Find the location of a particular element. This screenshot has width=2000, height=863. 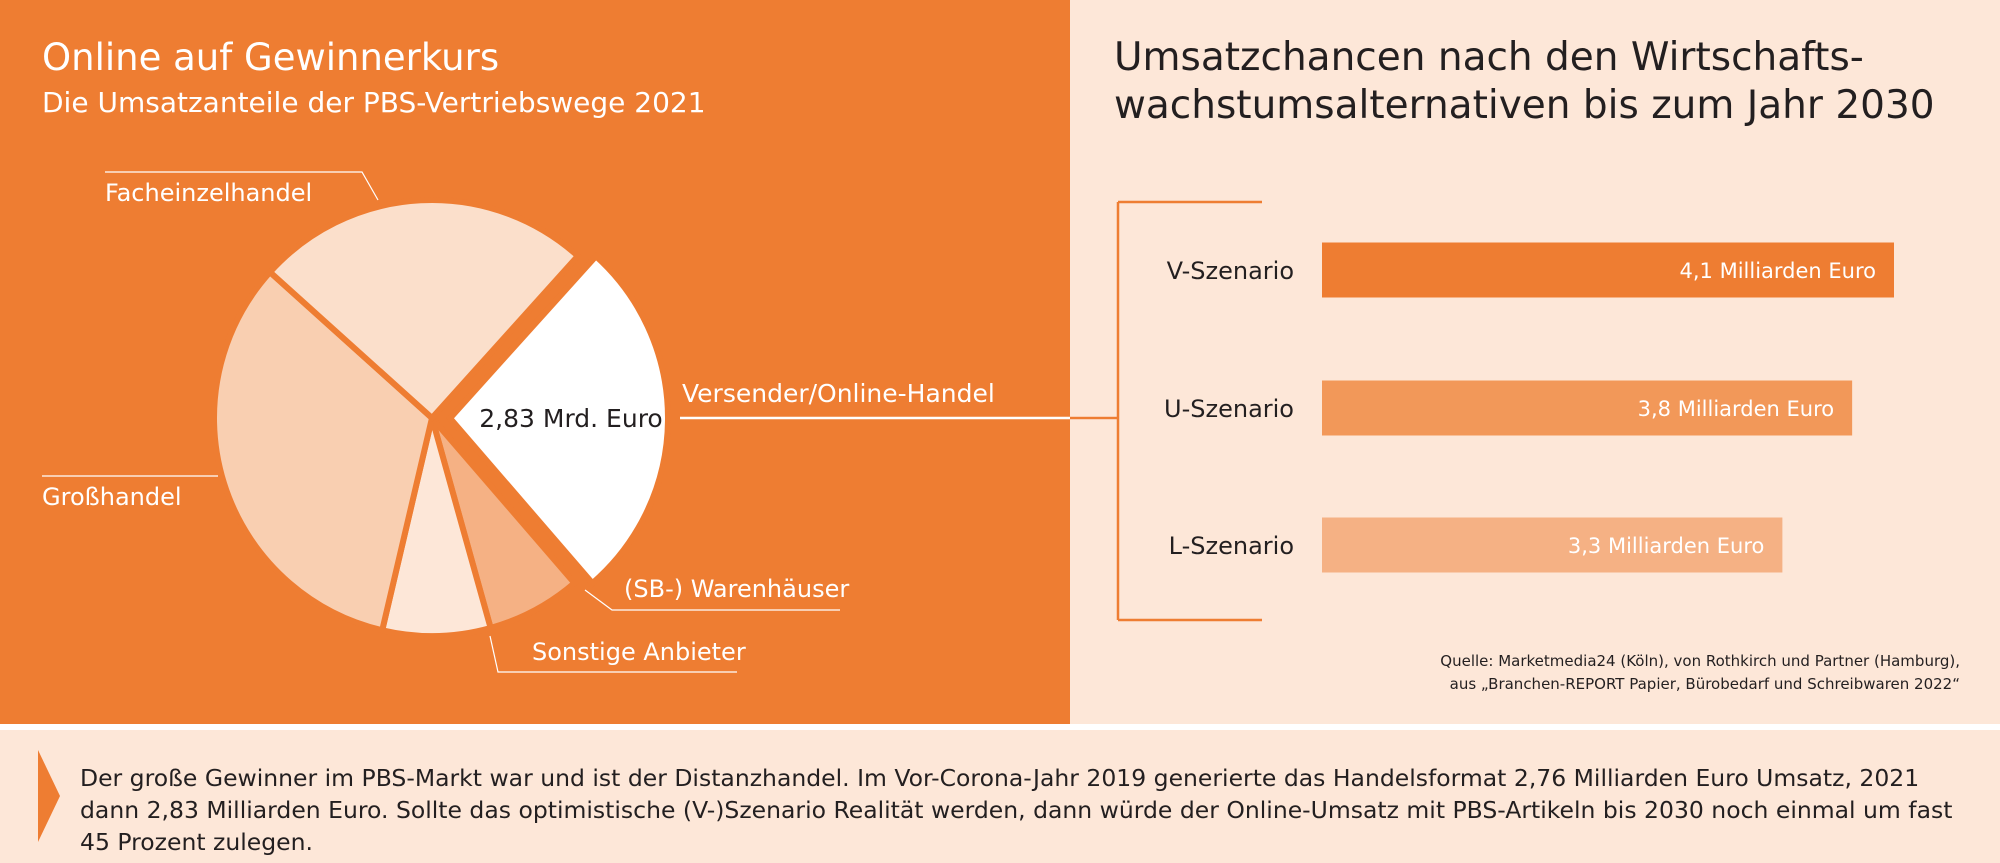

pie-chart is located at coordinates (441, 418).